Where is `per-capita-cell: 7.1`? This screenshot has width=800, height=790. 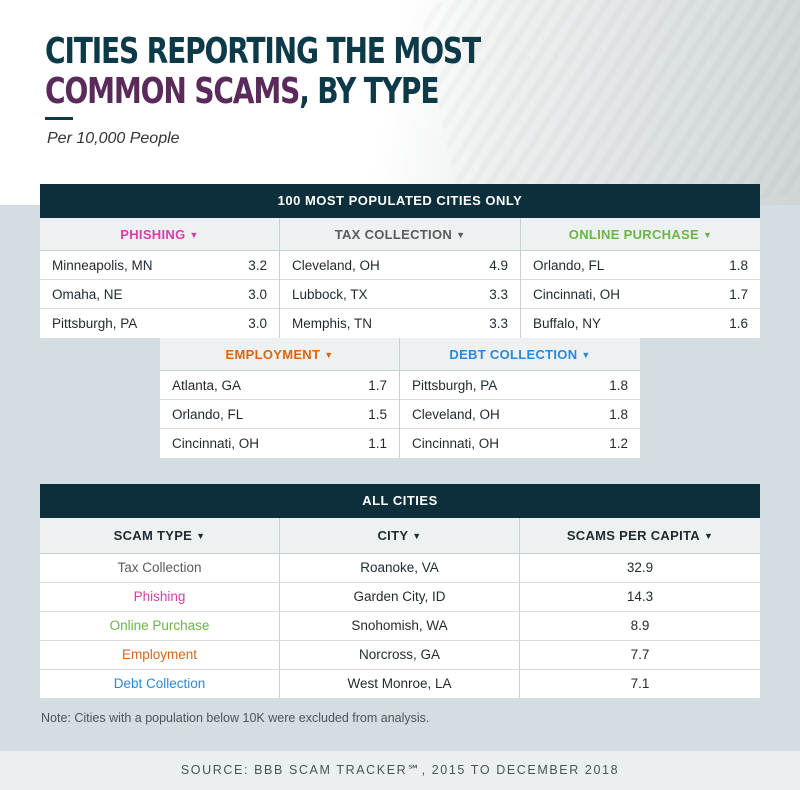 per-capita-cell: 7.1 is located at coordinates (640, 683).